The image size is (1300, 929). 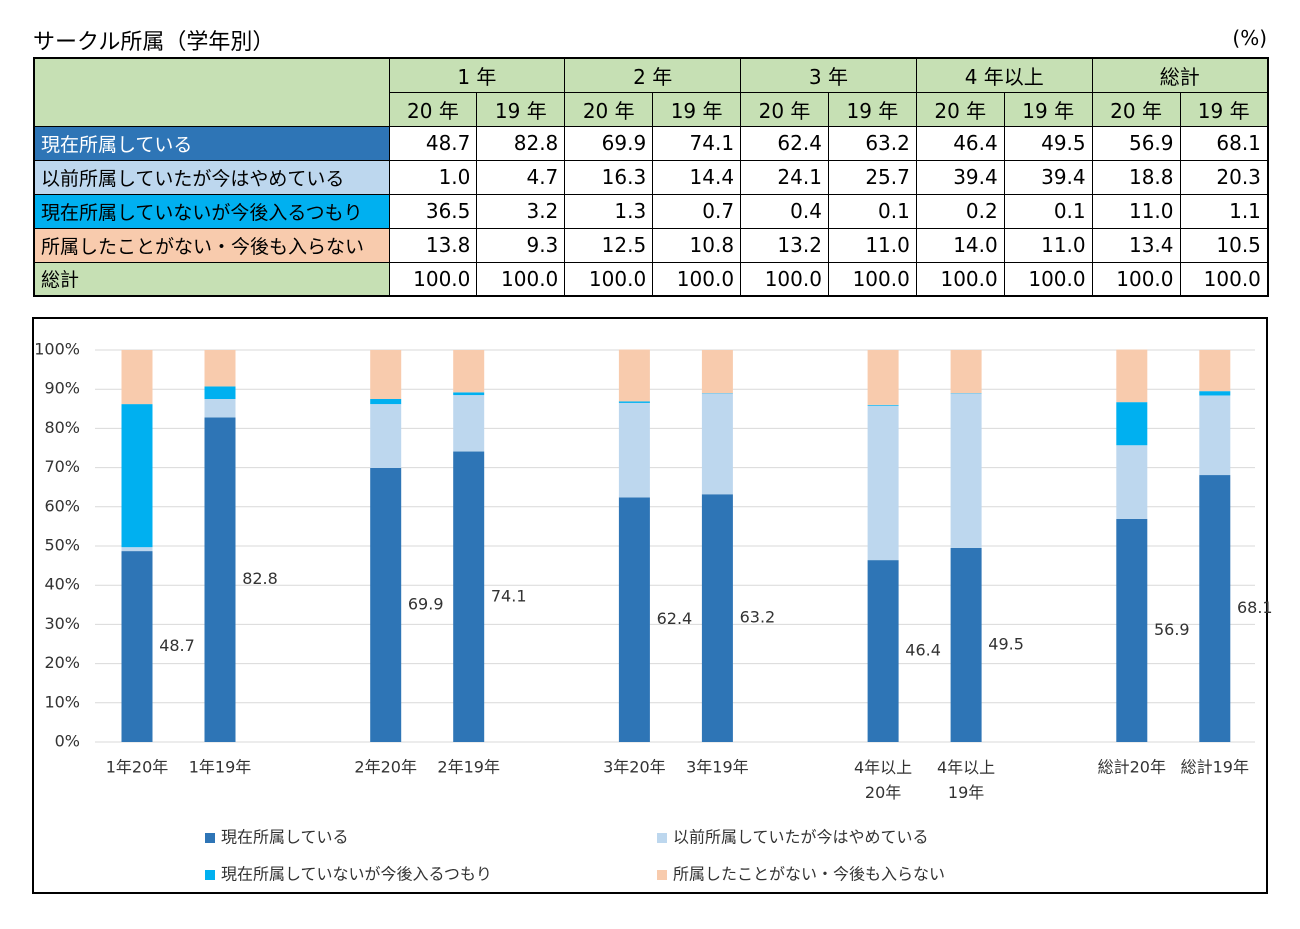 I want to click on x-tick-label: 2年19年, so click(x=468, y=767).